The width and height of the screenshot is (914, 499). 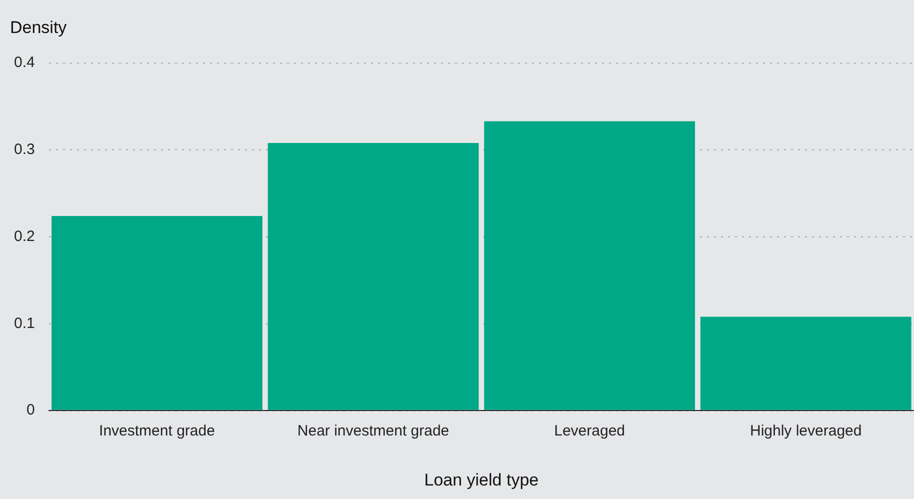 What do you see at coordinates (806, 431) in the screenshot?
I see `x-tick-label: Highly leveraged` at bounding box center [806, 431].